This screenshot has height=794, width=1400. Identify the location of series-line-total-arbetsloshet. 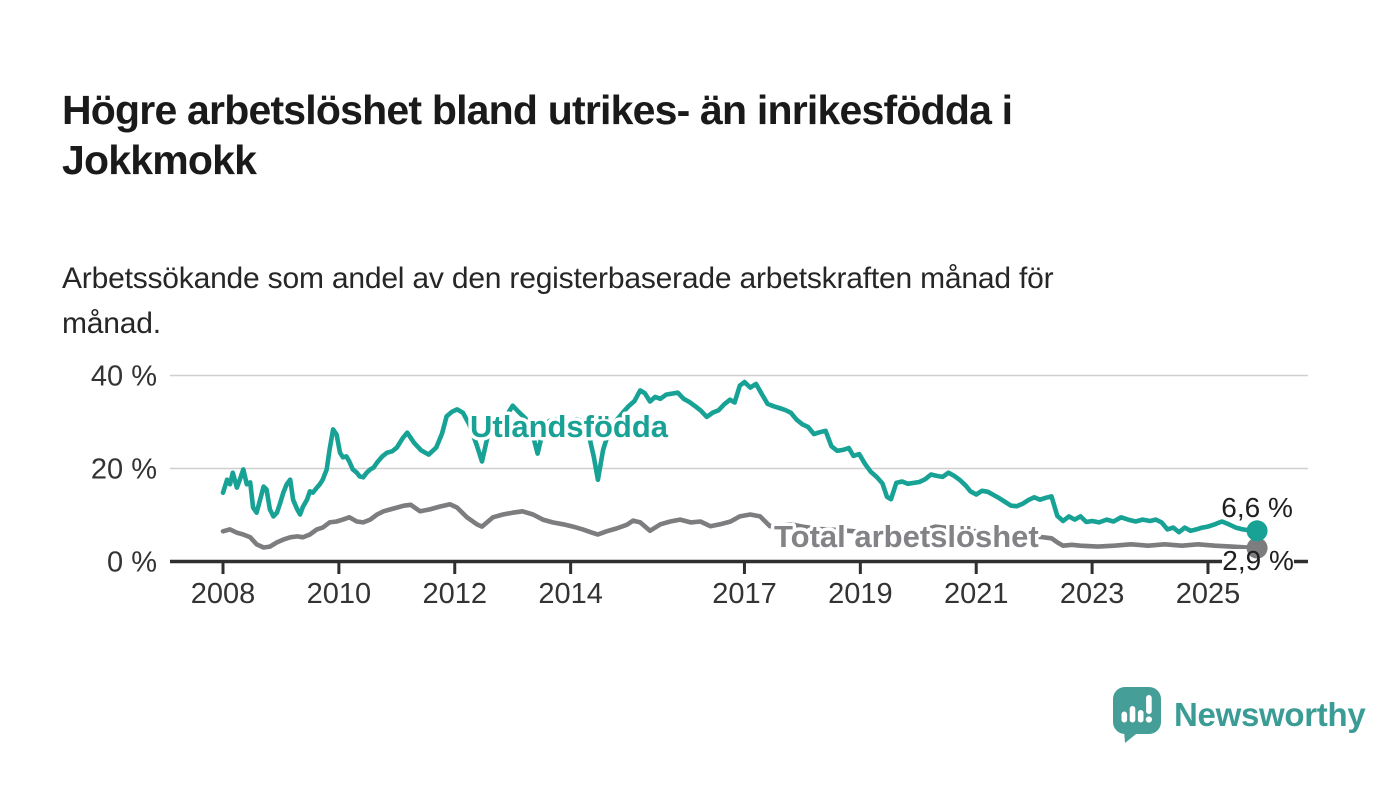
(739, 526).